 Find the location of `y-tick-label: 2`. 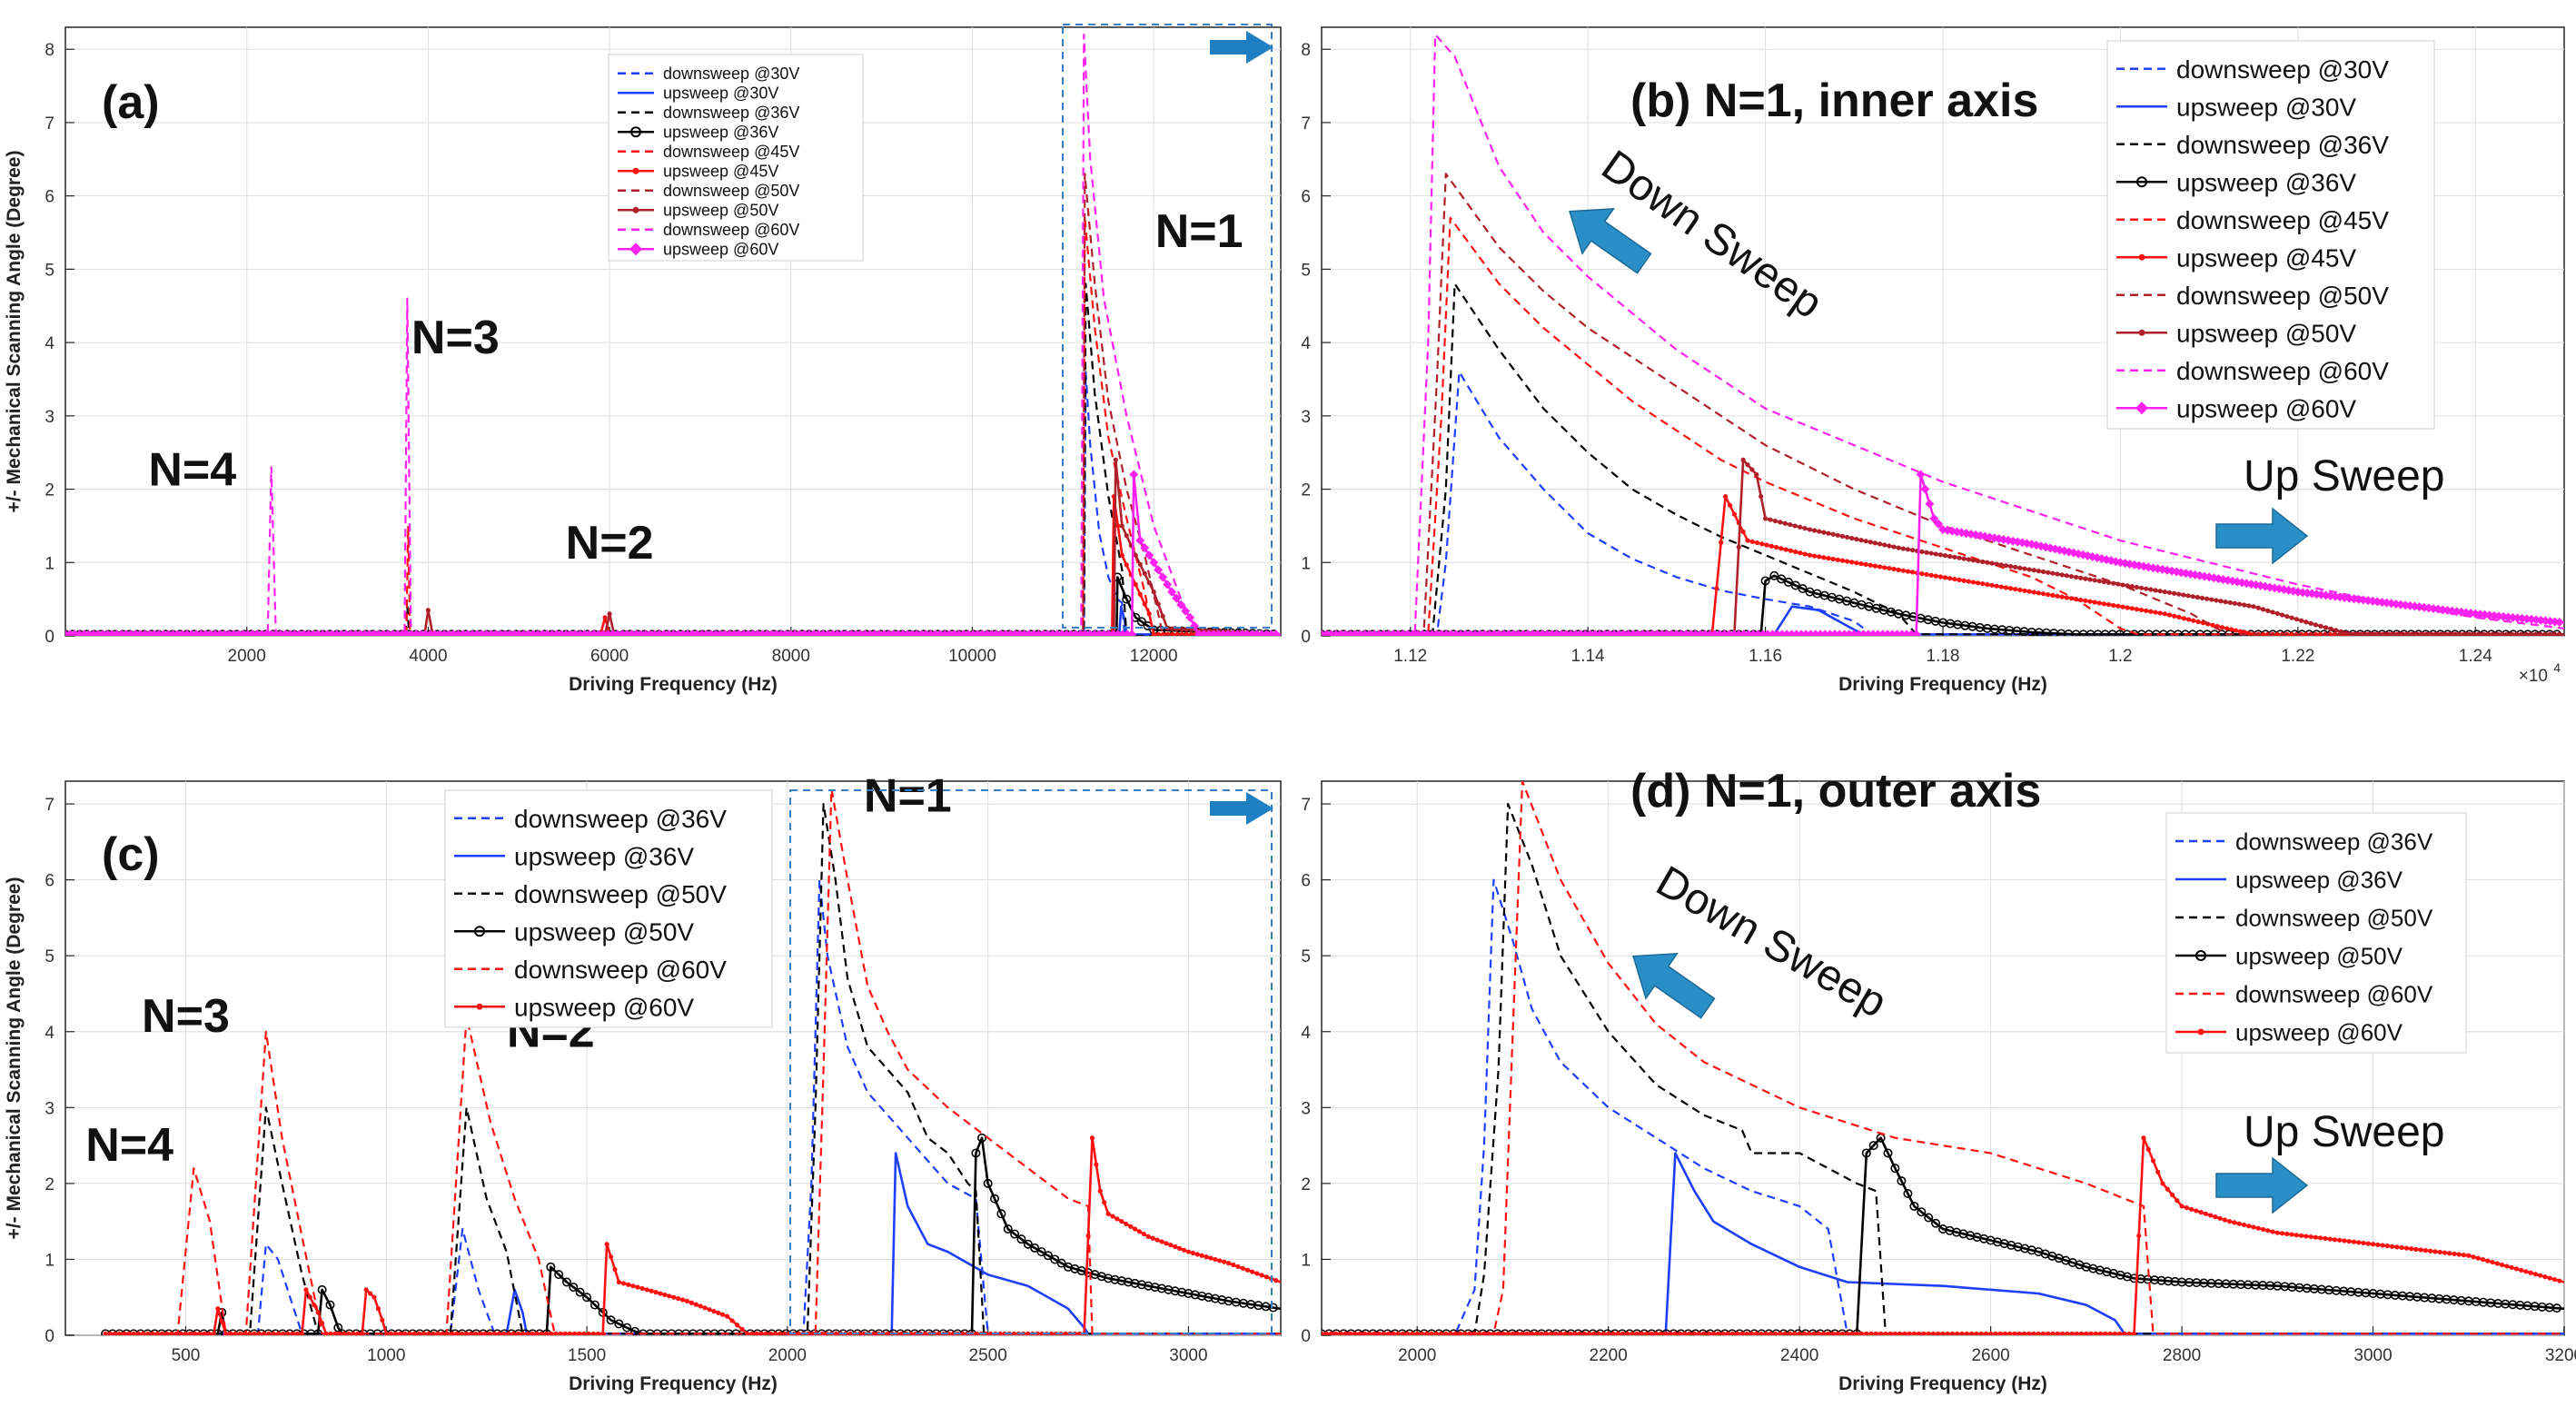

y-tick-label: 2 is located at coordinates (49, 490).